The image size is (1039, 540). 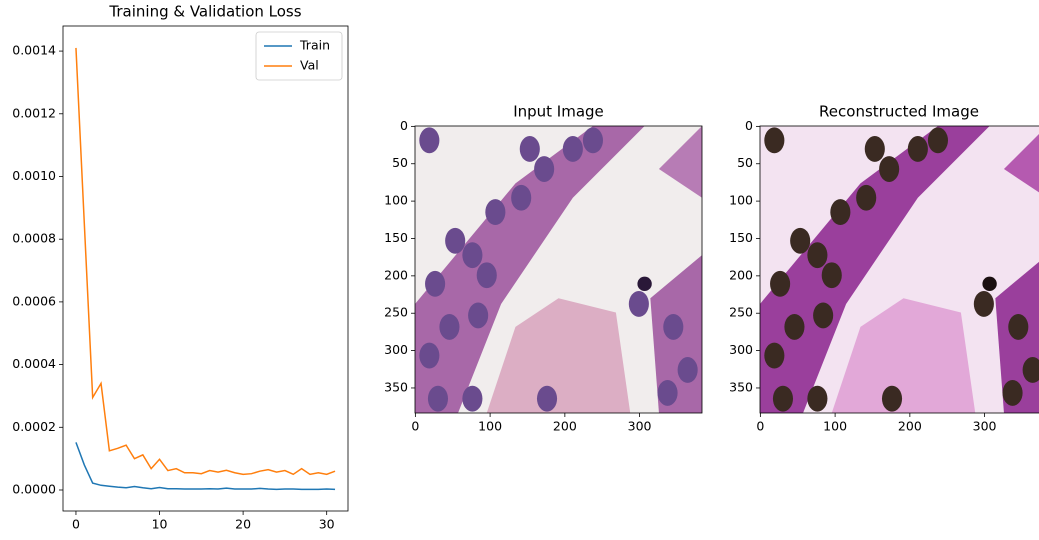 I want to click on chart-title: Training & Validation Loss, so click(x=204, y=12).